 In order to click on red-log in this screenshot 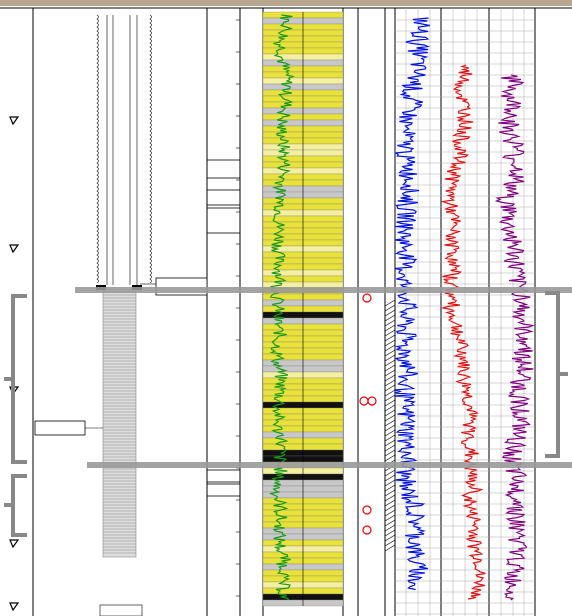, I will do `click(463, 332)`.